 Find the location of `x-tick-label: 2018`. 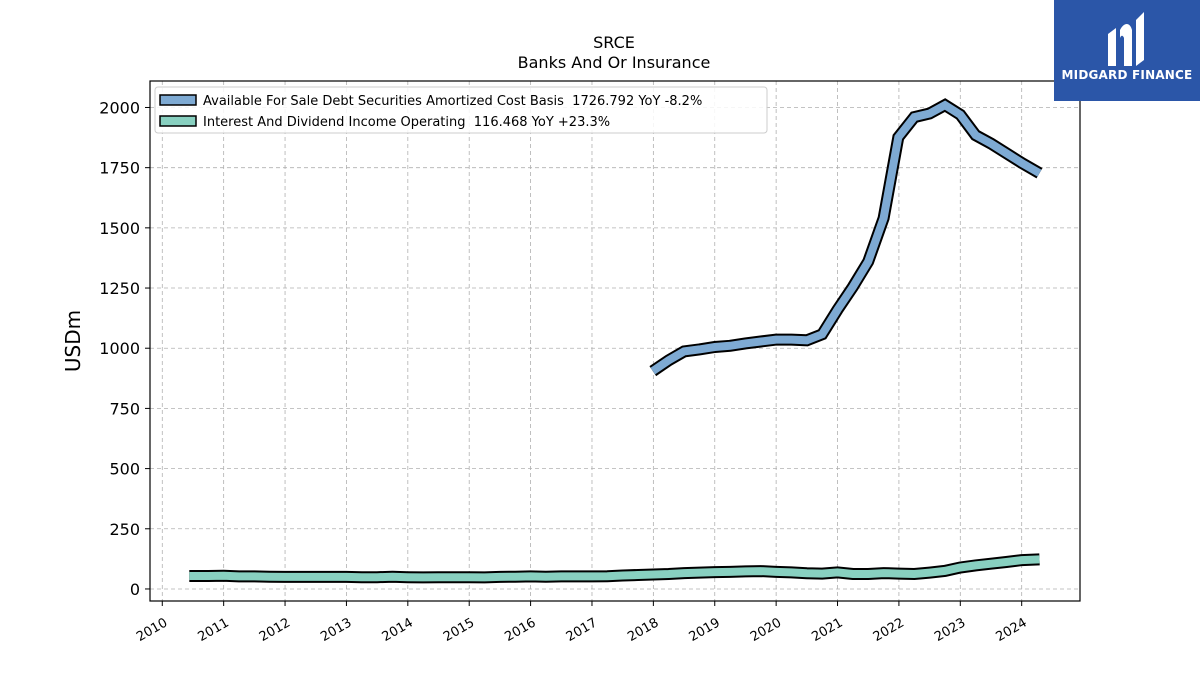

x-tick-label: 2018 is located at coordinates (643, 630).